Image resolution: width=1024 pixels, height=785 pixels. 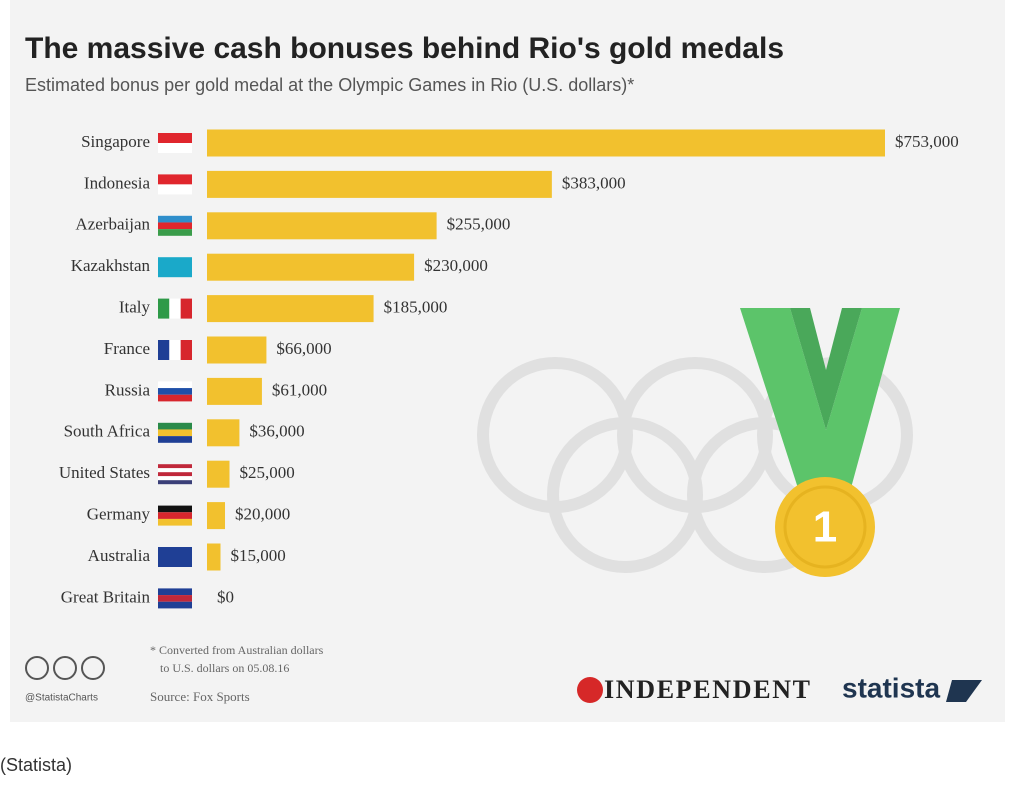 What do you see at coordinates (416, 307) in the screenshot?
I see `value-label: $185,000` at bounding box center [416, 307].